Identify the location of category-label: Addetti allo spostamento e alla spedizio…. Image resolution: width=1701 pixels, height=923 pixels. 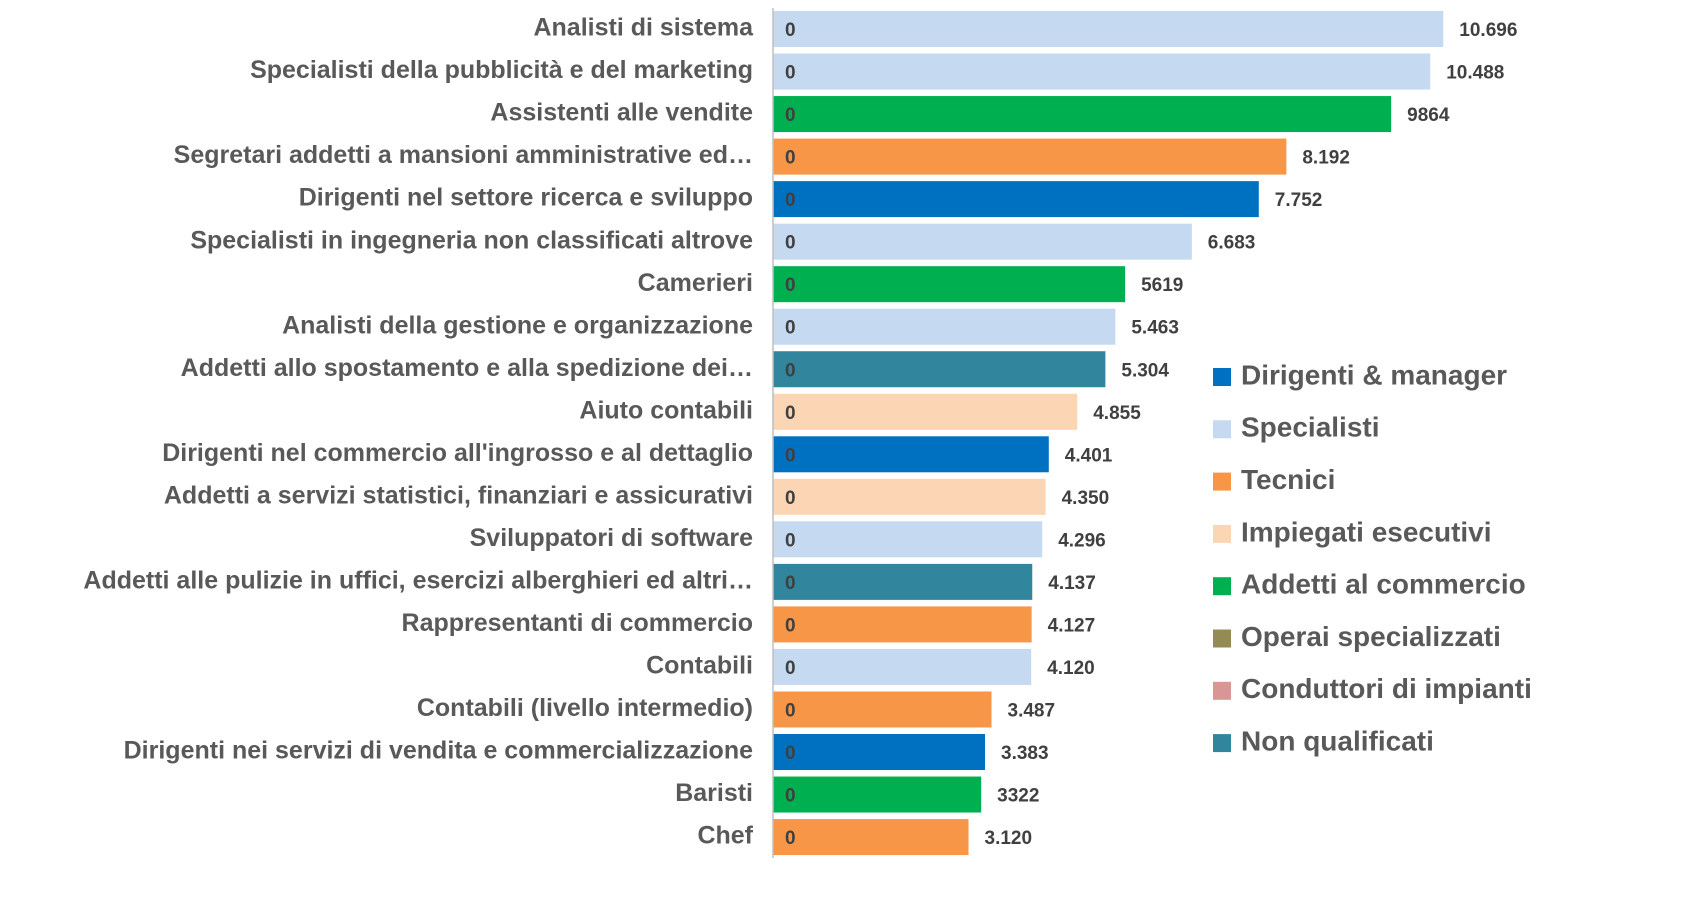
(467, 368).